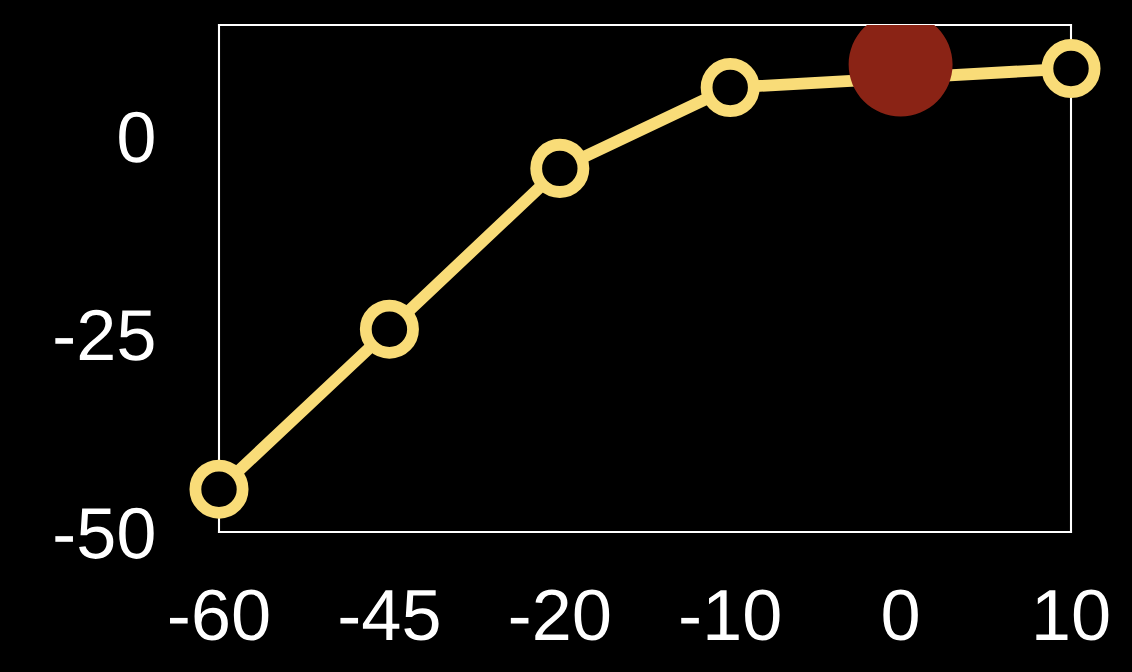 The height and width of the screenshot is (672, 1132). What do you see at coordinates (104, 335) in the screenshot?
I see `y-tick-label: -25` at bounding box center [104, 335].